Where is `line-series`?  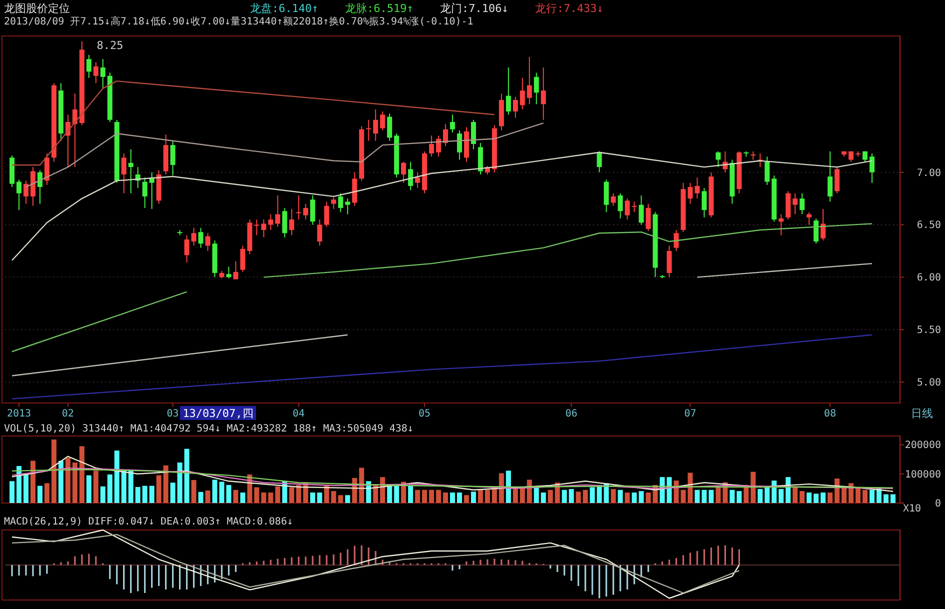 line-series is located at coordinates (568, 250).